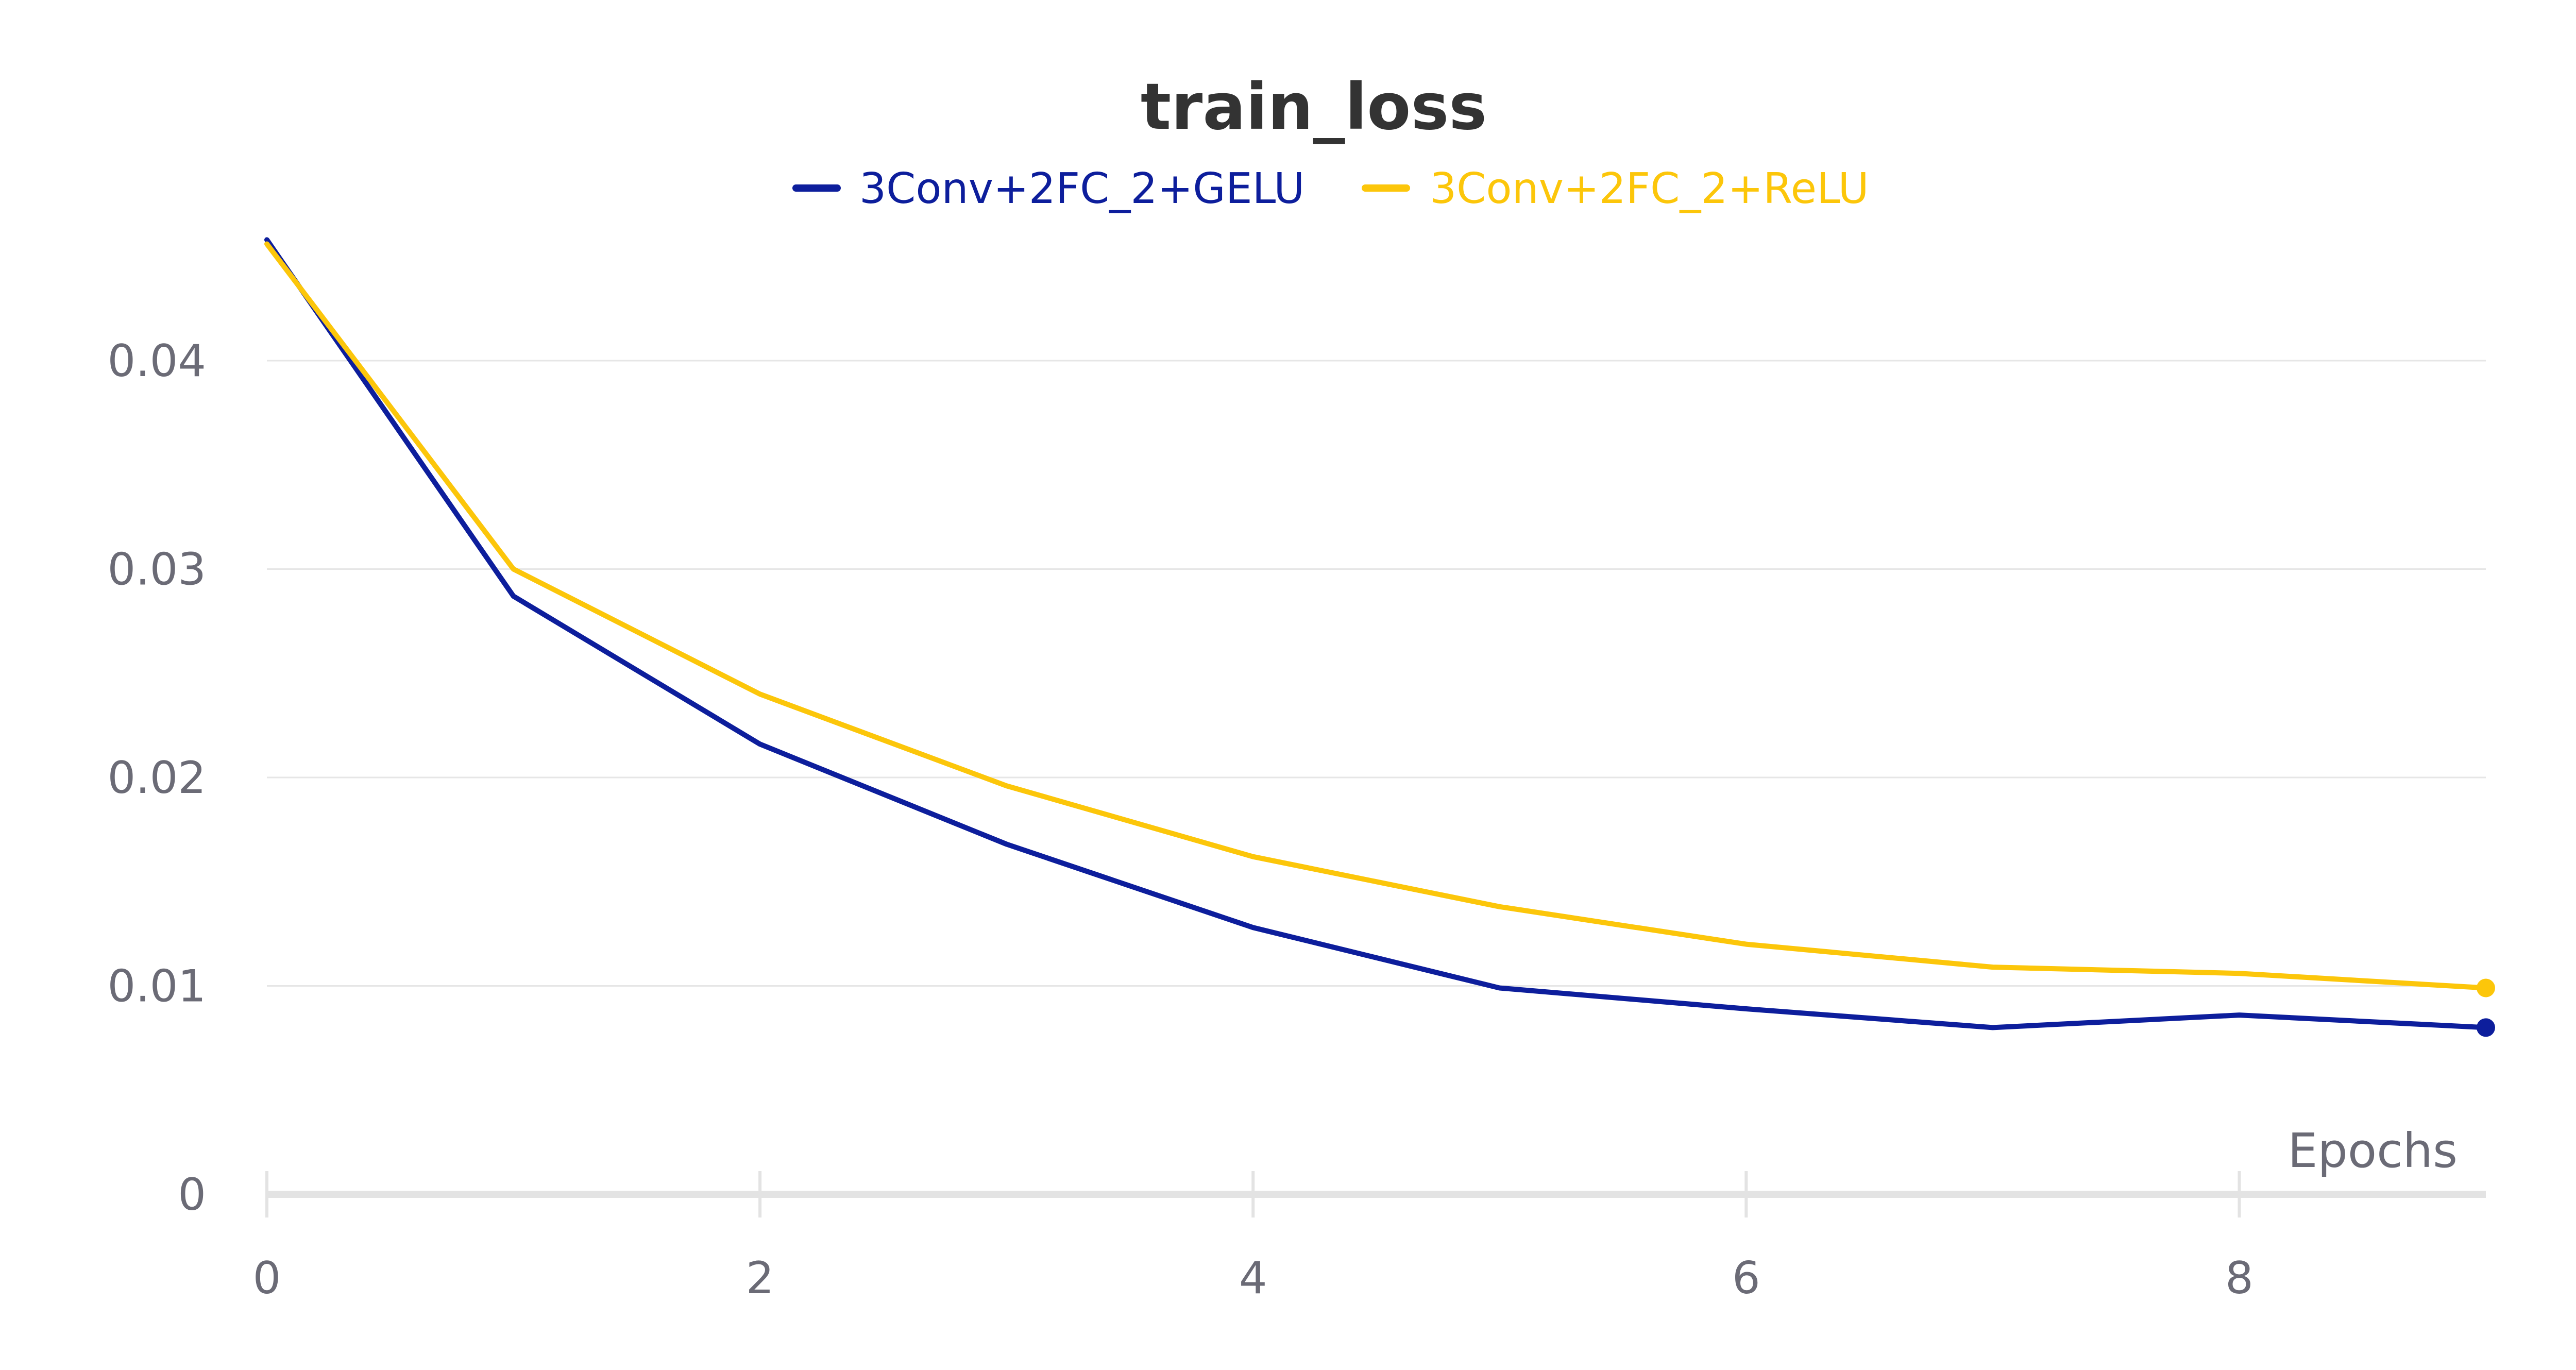 The image size is (2576, 1370). Describe the element at coordinates (157, 570) in the screenshot. I see `y-tick-label: 0.03` at that location.